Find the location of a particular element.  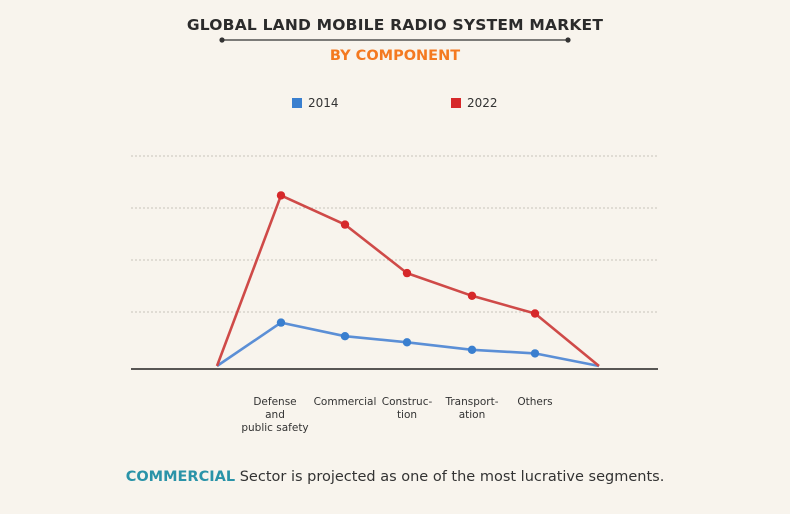

legend-label-2022: 2022 is located at coordinates (482, 103).